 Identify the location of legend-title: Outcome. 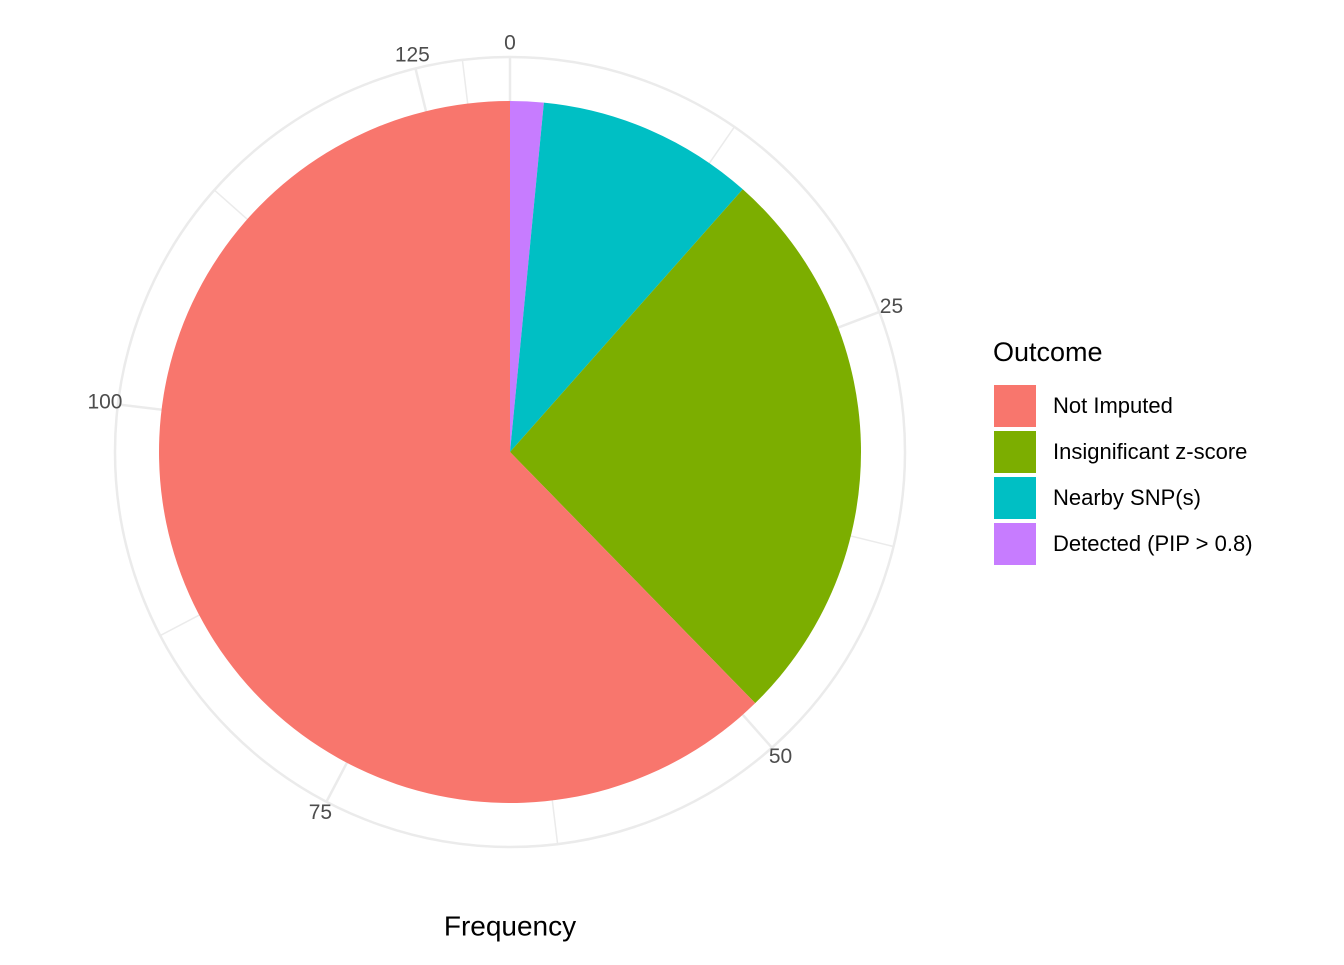
(1048, 352).